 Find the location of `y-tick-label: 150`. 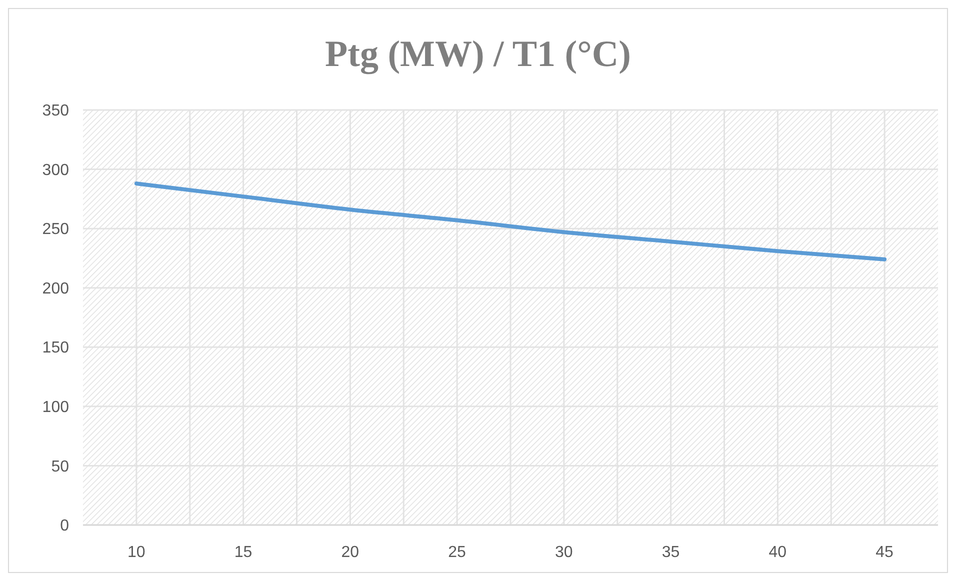

y-tick-label: 150 is located at coordinates (56, 348).